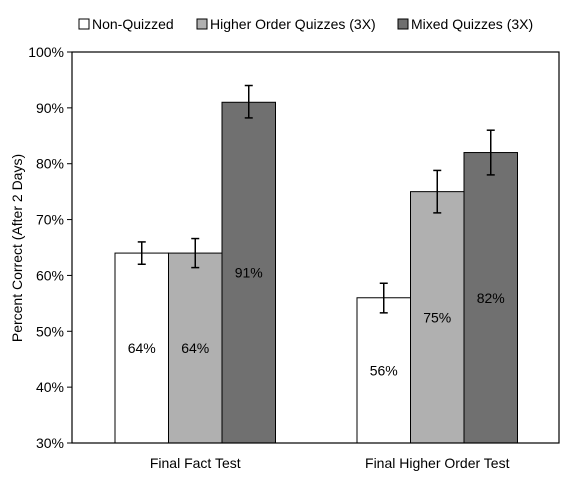 The height and width of the screenshot is (480, 578). I want to click on x-category-label: Final Fact Test, so click(195, 463).